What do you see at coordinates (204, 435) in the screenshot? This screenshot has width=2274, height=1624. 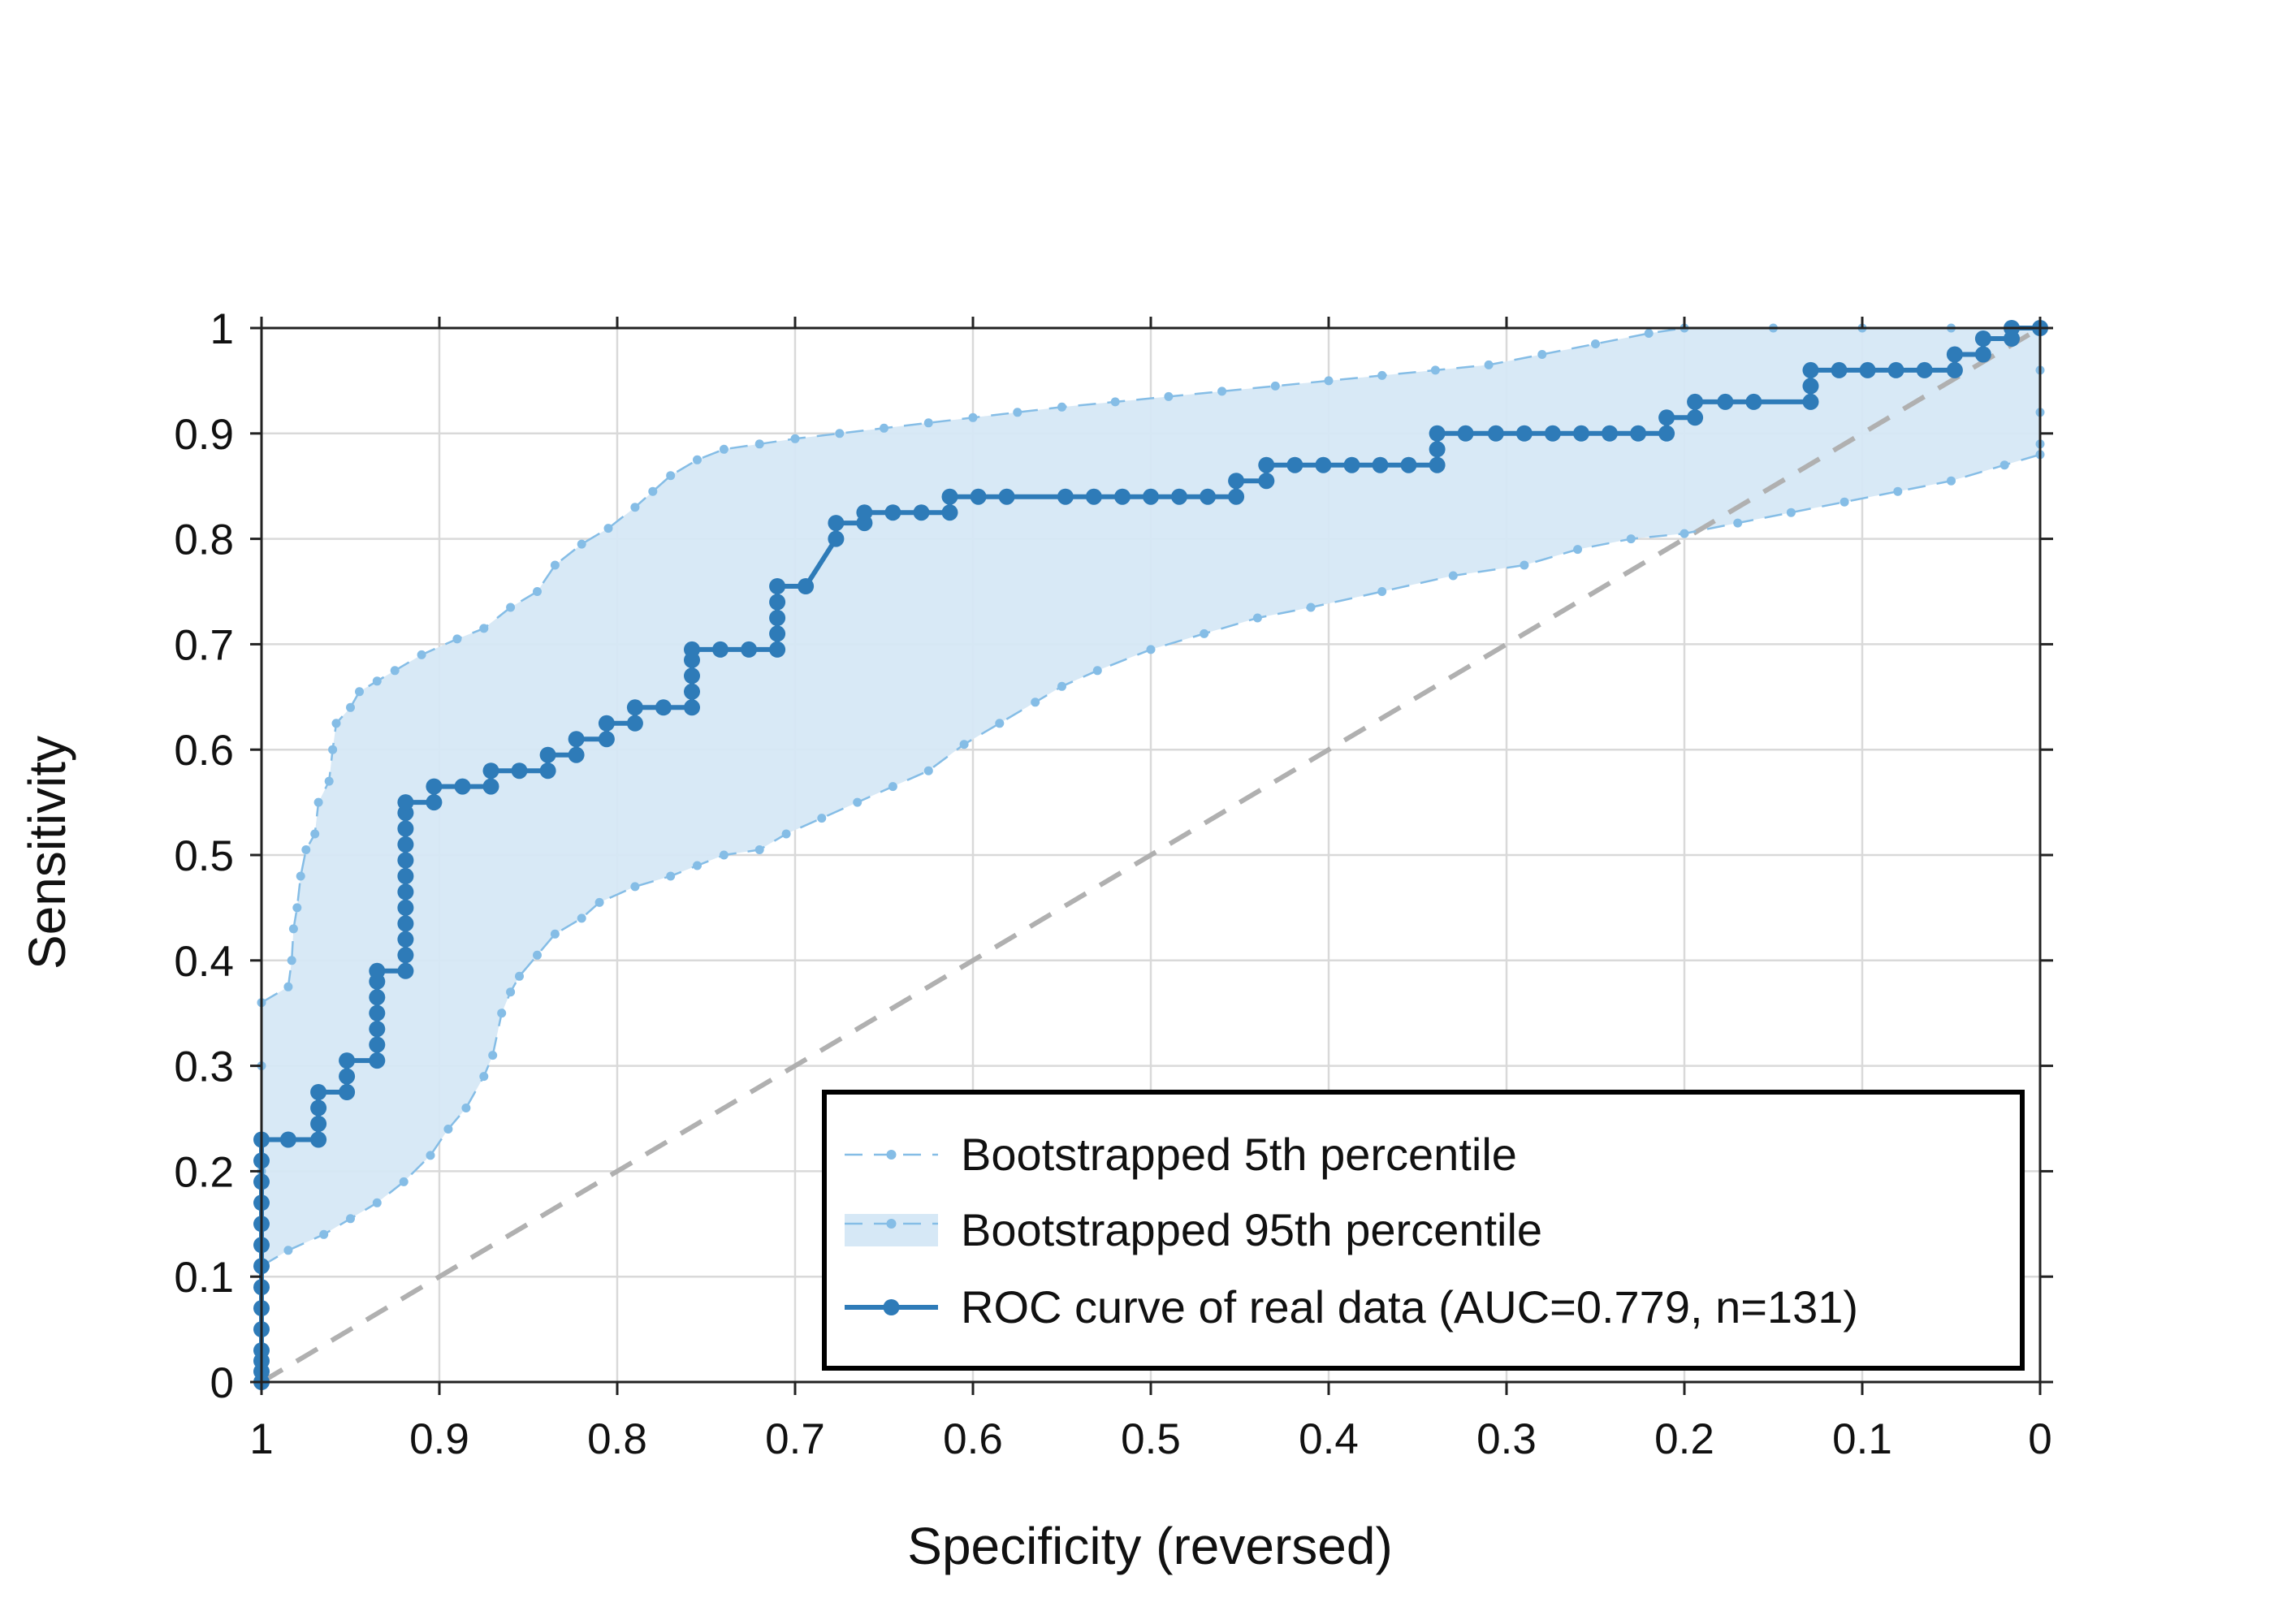 I see `y-tick-label: 0.9` at bounding box center [204, 435].